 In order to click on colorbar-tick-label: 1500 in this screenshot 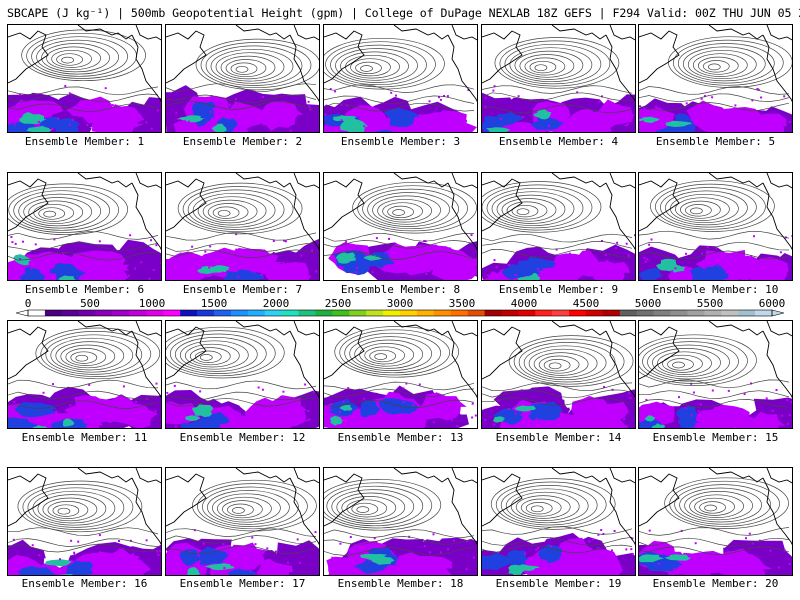, I will do `click(214, 303)`.